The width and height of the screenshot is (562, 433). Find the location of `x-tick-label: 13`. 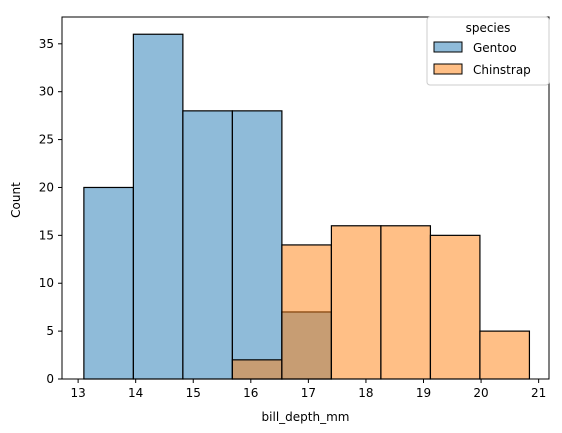

x-tick-label: 13 is located at coordinates (77, 393).